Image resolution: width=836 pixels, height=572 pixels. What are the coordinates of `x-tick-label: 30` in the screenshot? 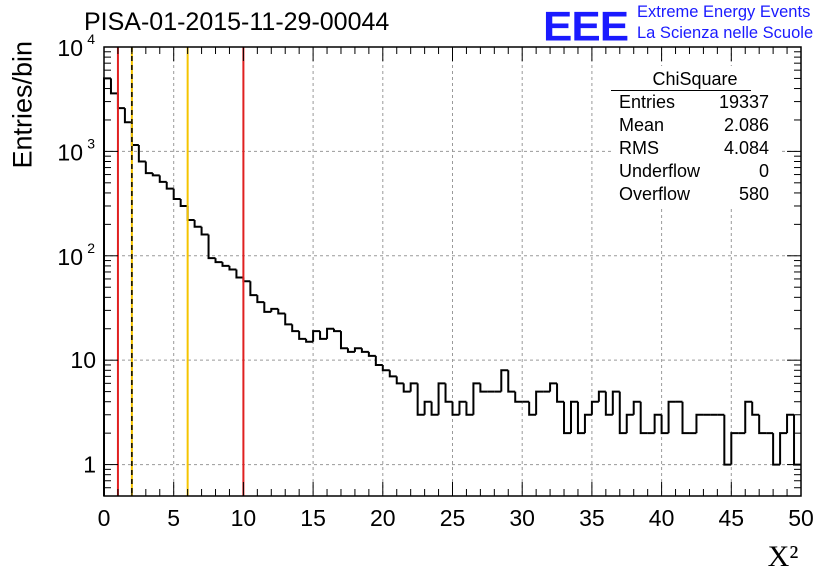 It's located at (522, 518).